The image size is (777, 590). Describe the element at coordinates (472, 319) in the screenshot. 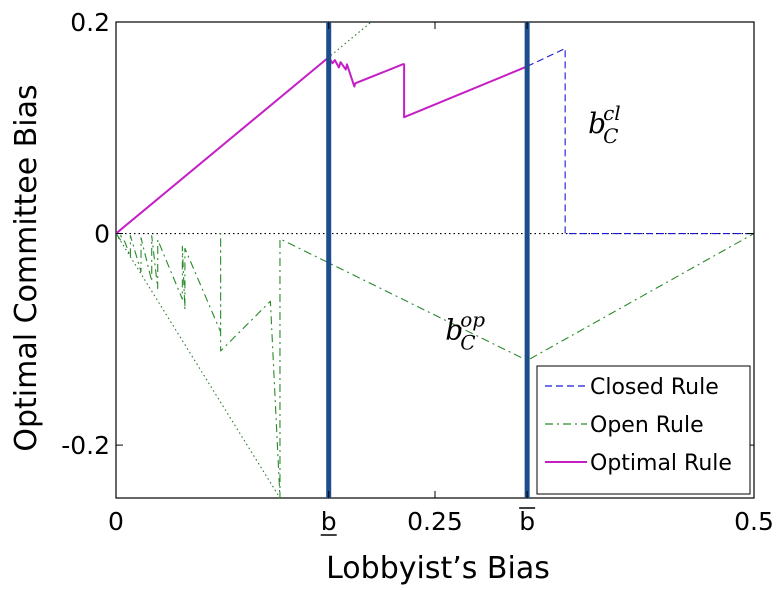

I see `annotation-superscript: op` at that location.